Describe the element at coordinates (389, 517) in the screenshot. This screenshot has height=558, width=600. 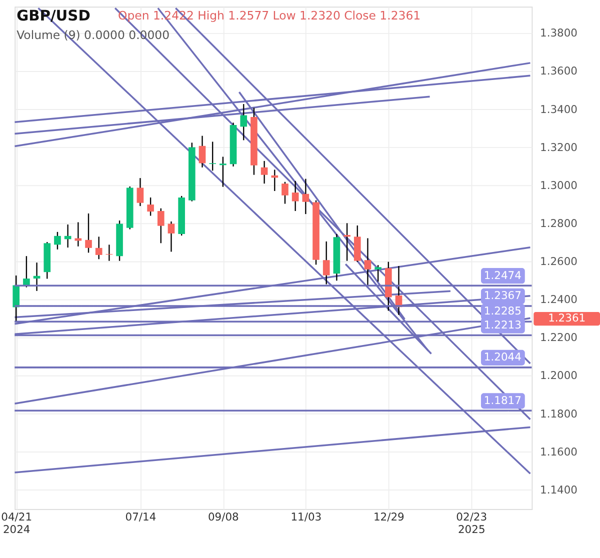
I see `x-tick-label: 12/29` at that location.